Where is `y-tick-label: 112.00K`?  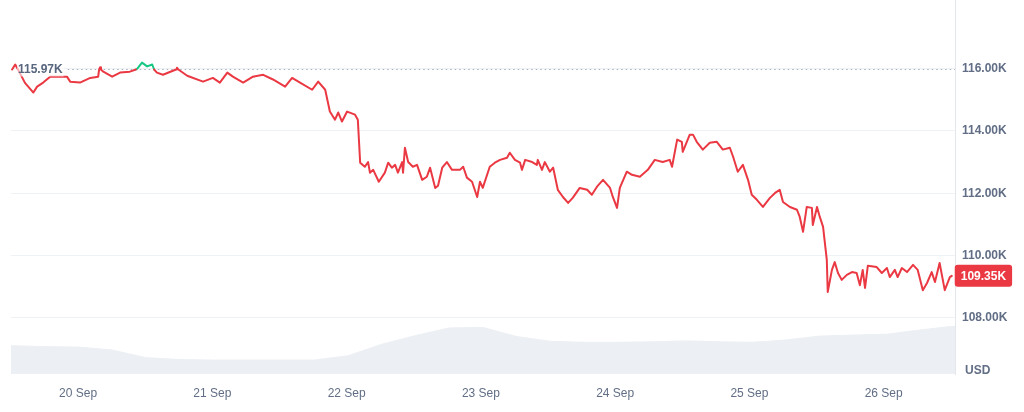
y-tick-label: 112.00K is located at coordinates (985, 192).